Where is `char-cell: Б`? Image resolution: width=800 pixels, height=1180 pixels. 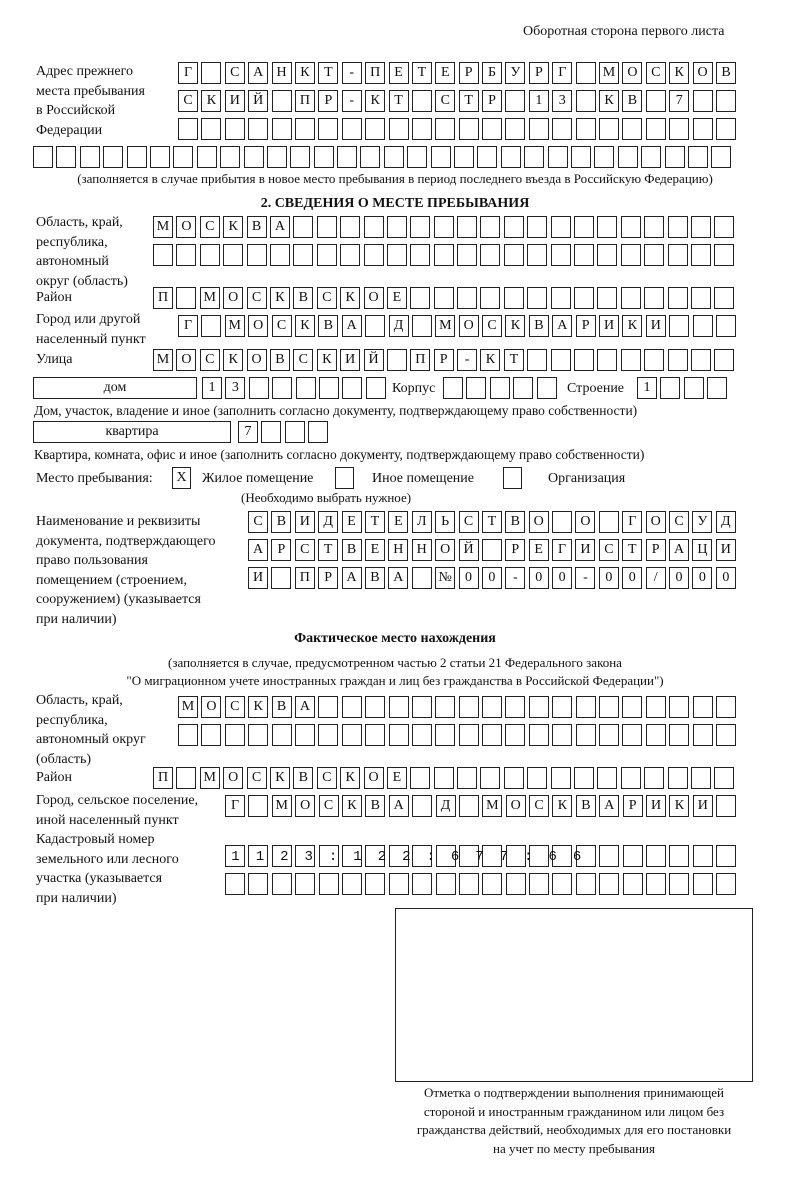
char-cell: Б is located at coordinates (492, 73).